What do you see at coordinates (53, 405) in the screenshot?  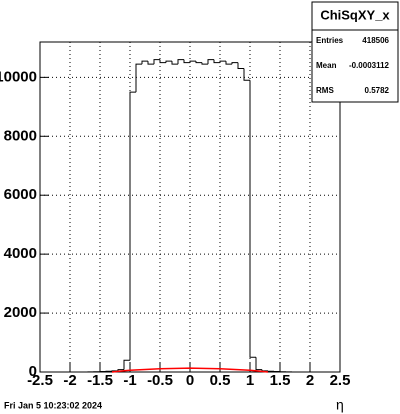 I see `timestamp: Fri Jan 5 10:23:02 2024` at bounding box center [53, 405].